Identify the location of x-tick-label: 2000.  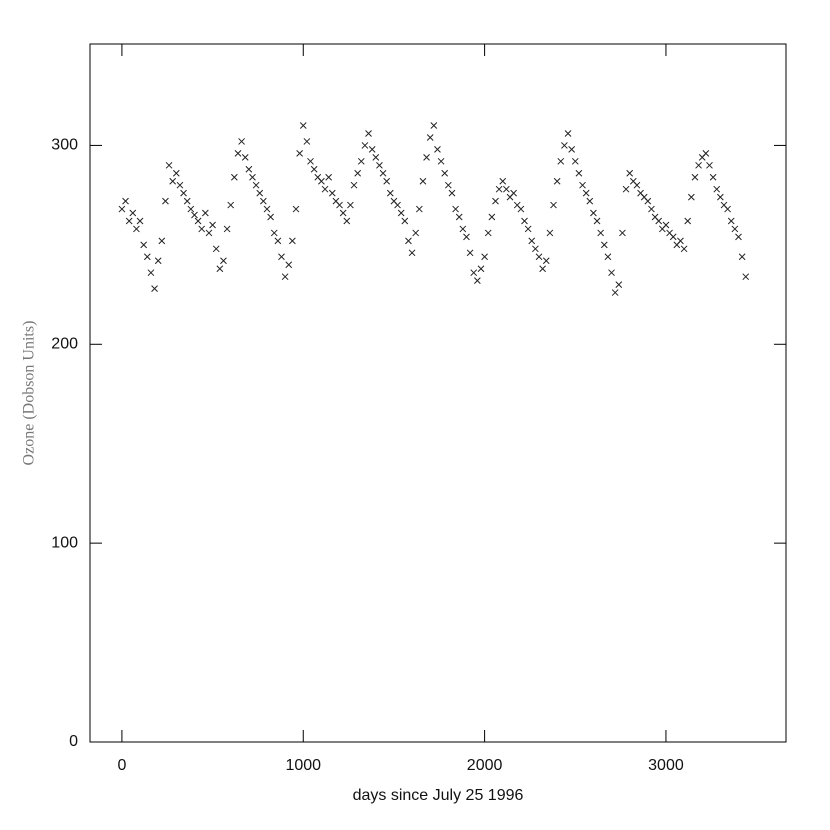
(485, 765).